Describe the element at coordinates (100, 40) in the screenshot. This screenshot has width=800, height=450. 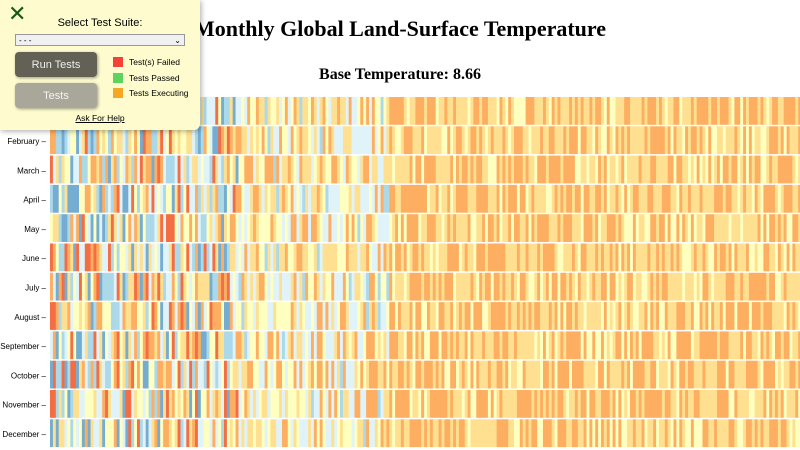
I see `test-suite-select: - - - ⌄` at that location.